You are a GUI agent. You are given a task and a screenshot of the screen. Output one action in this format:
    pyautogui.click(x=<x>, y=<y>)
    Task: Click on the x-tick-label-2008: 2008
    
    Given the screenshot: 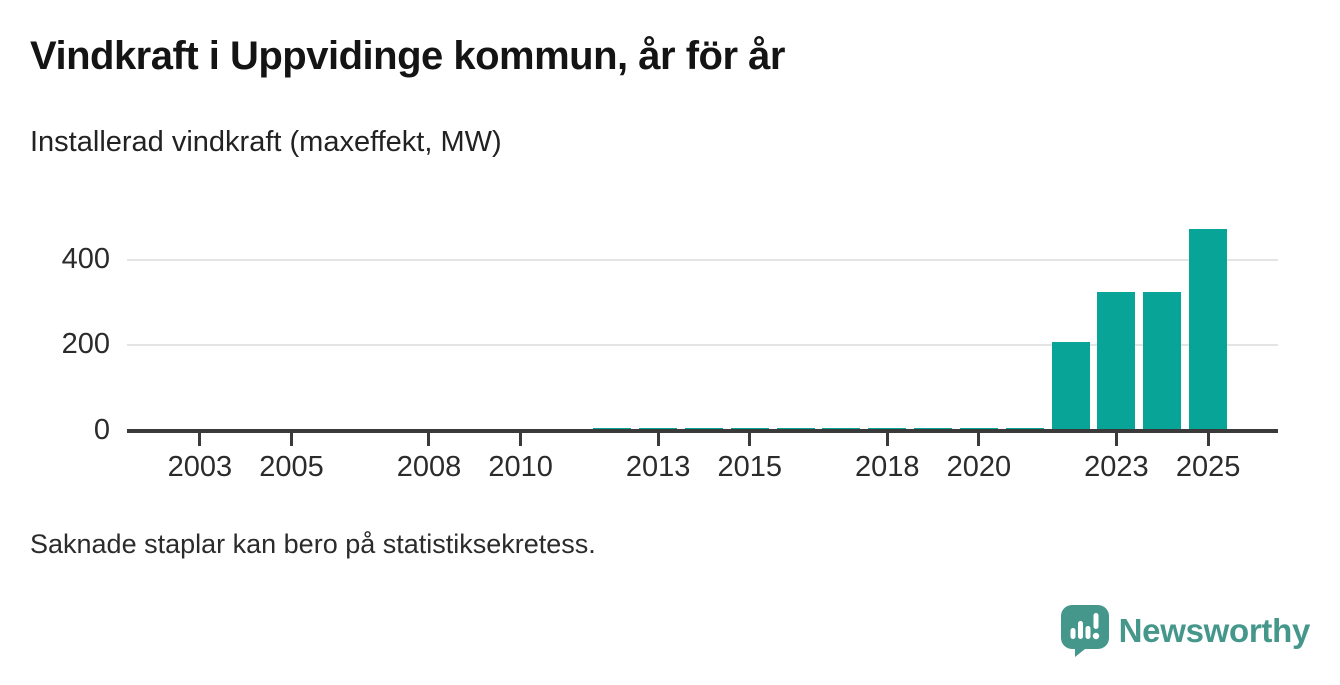 What is the action you would take?
    pyautogui.click(x=429, y=467)
    